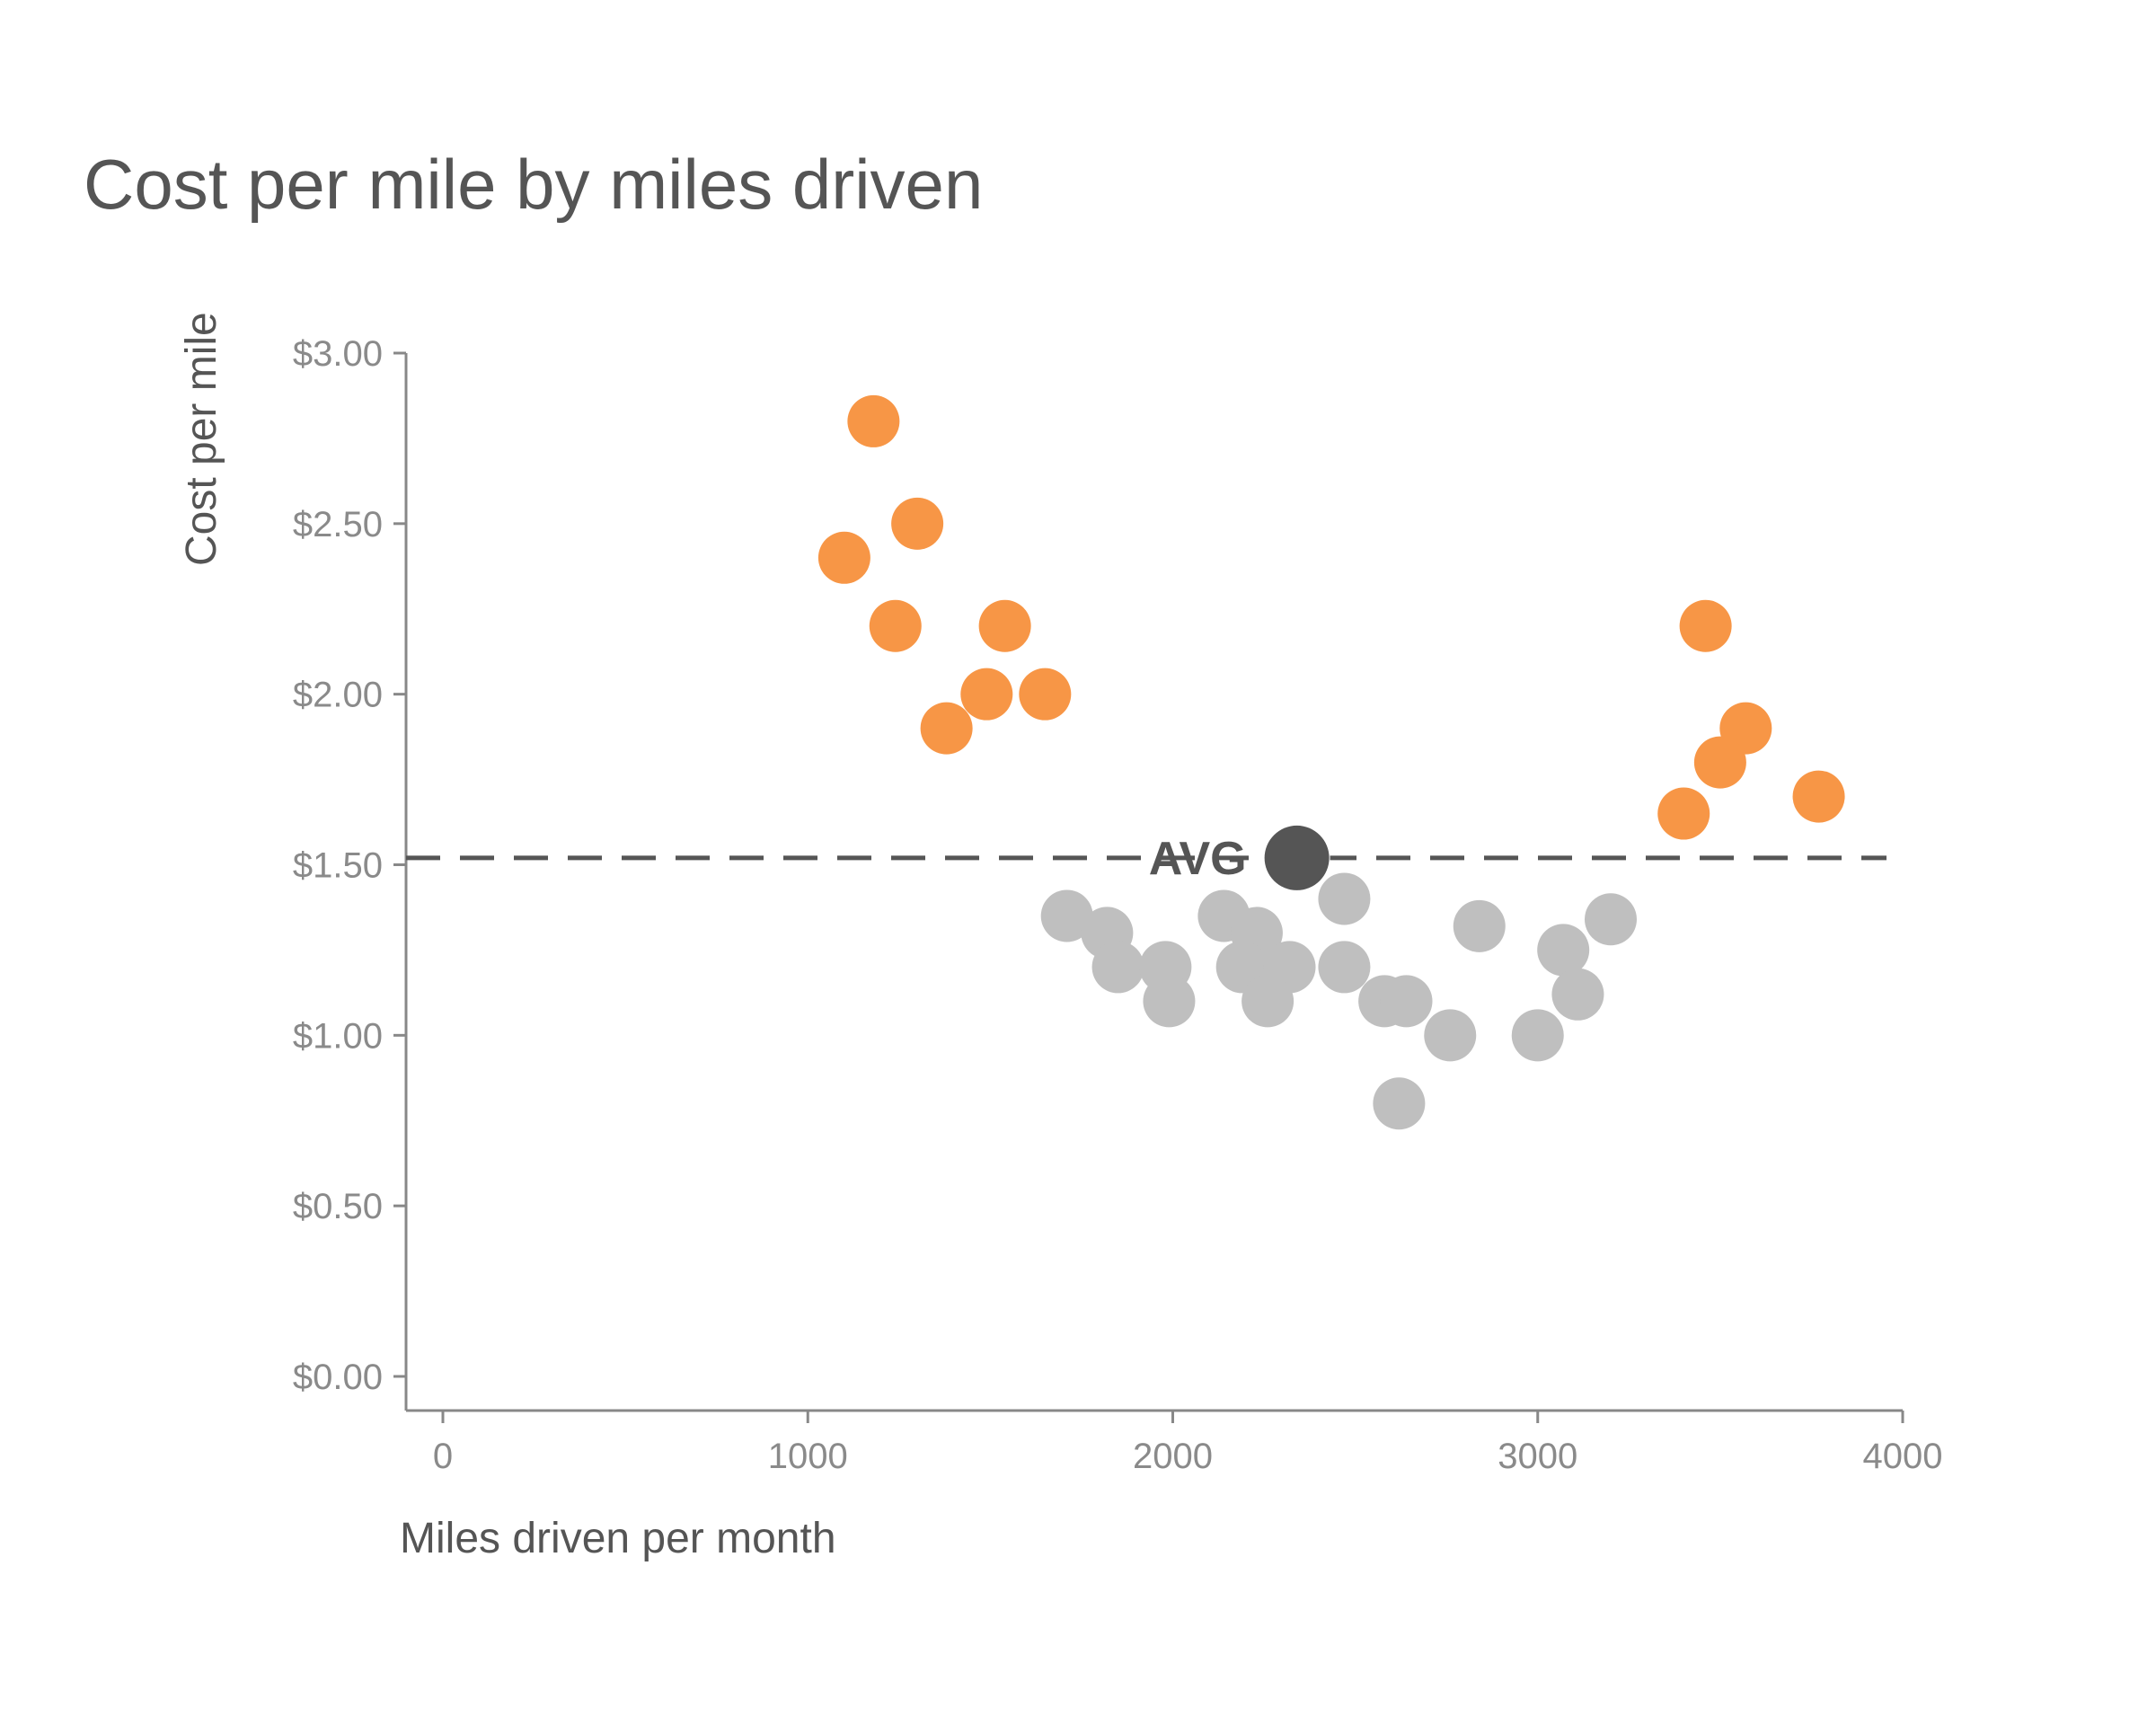 This screenshot has height=1725, width=2156. Describe the element at coordinates (1173, 1456) in the screenshot. I see `x-tick-label: 2000` at that location.